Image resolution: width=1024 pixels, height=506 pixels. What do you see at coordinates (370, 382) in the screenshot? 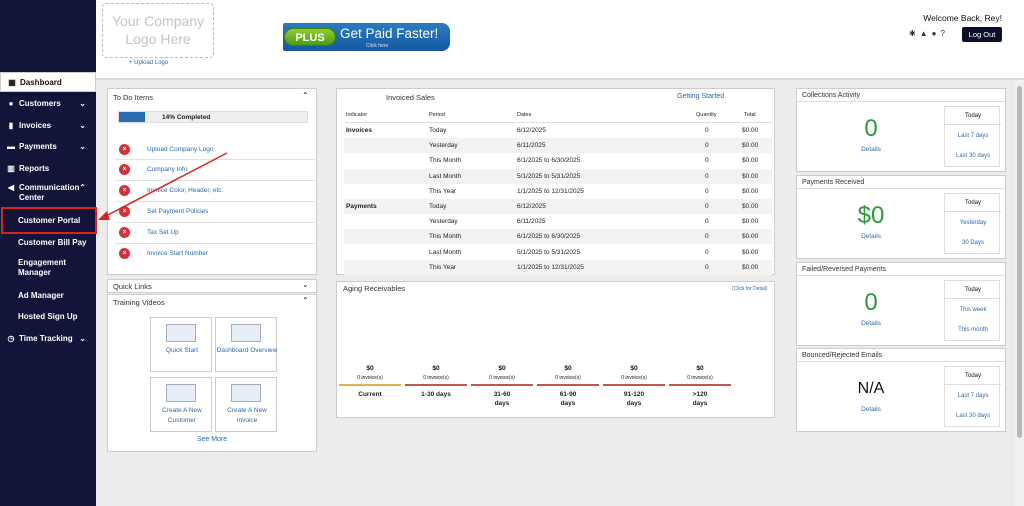
I see `aging-bucket: $0 0 invoice(s) Current` at bounding box center [370, 382].